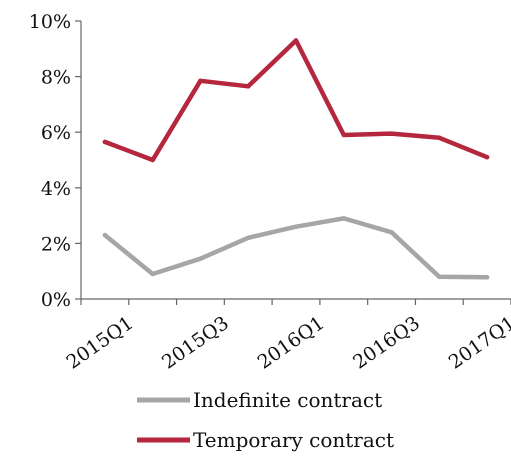  I want to click on y-axis: 0% 2% 4% 6% 8% 10%, so click(55, 161).